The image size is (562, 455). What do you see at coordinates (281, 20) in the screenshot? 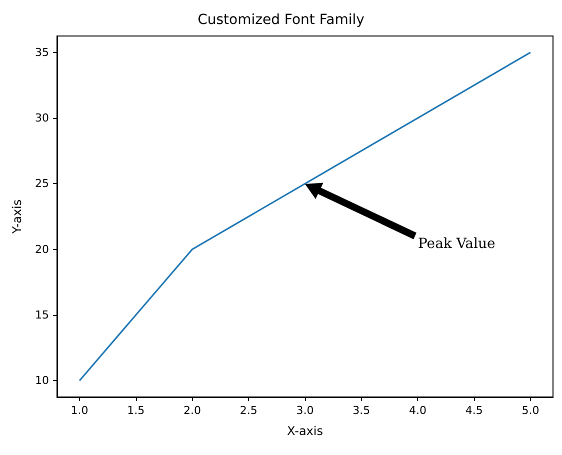
I see `chart-title: Customized Font Family` at bounding box center [281, 20].